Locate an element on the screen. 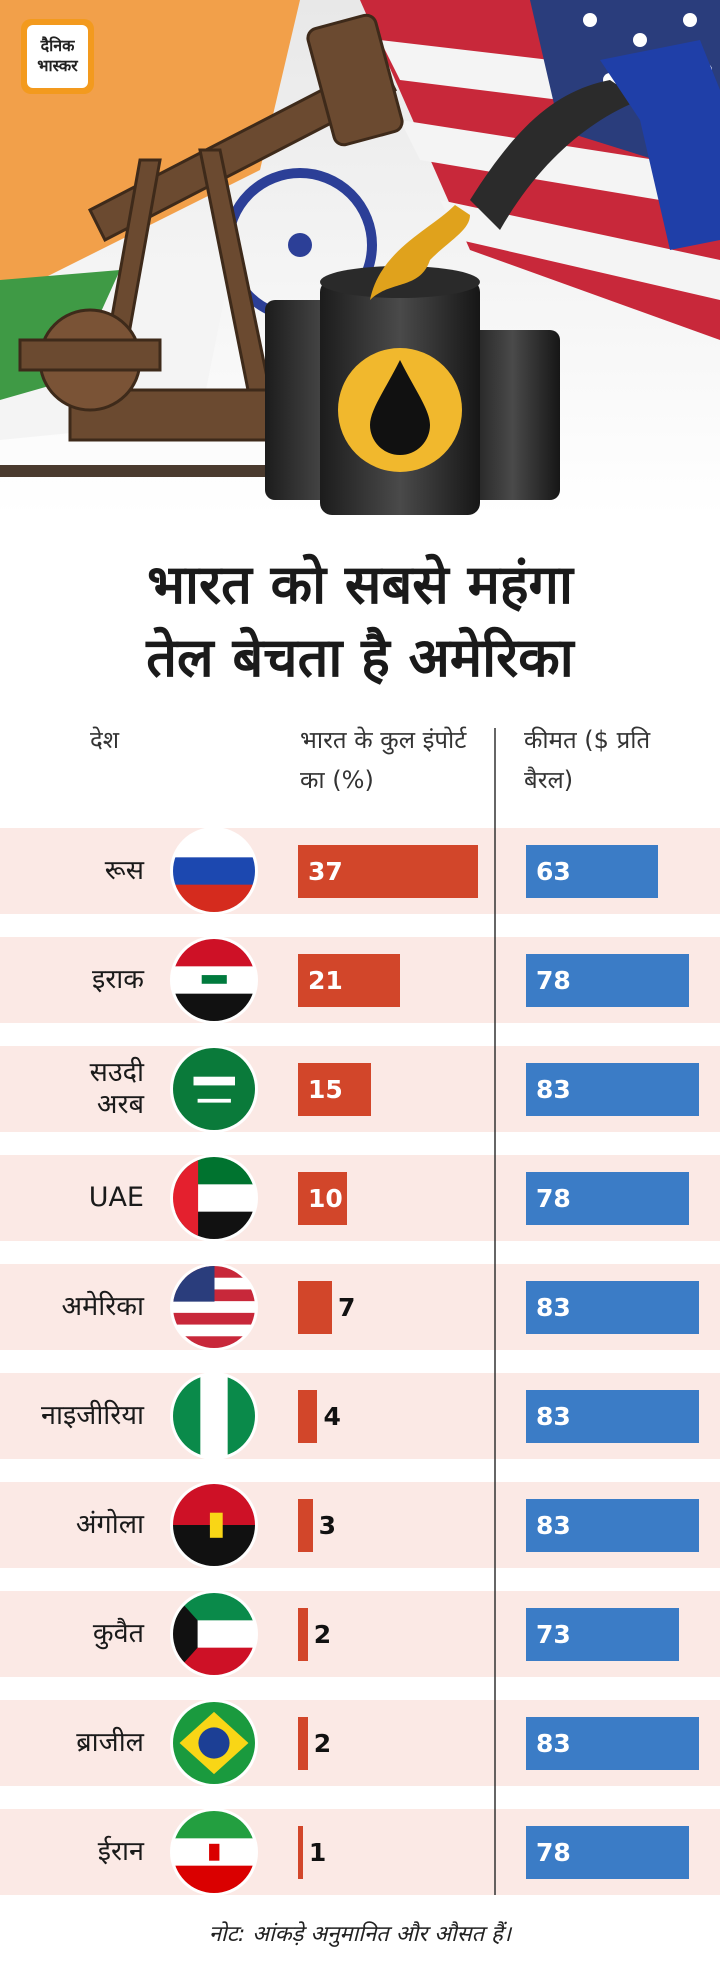  flags is located at coordinates (214, 1361).